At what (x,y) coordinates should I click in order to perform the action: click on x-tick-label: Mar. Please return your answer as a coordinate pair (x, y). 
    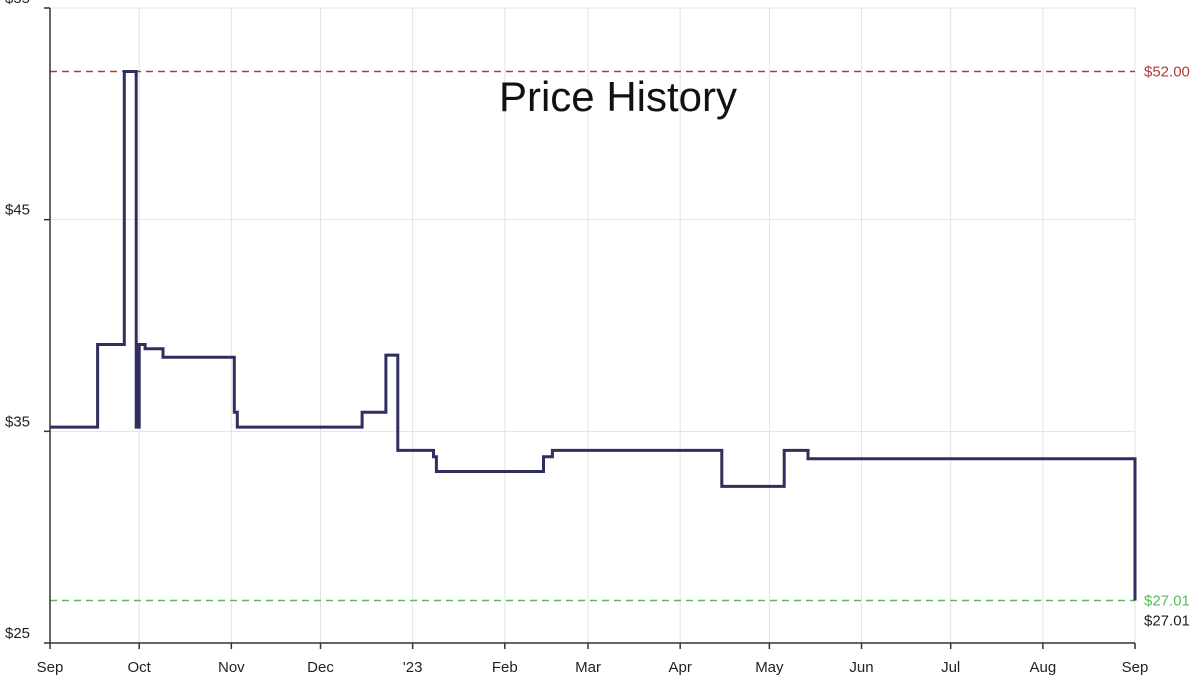
    Looking at the image, I should click on (588, 667).